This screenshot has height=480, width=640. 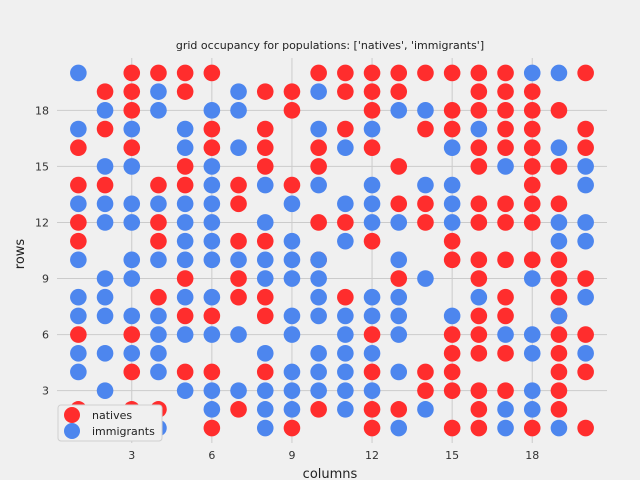 What do you see at coordinates (42, 110) in the screenshot?
I see `y-tick-label: 18` at bounding box center [42, 110].